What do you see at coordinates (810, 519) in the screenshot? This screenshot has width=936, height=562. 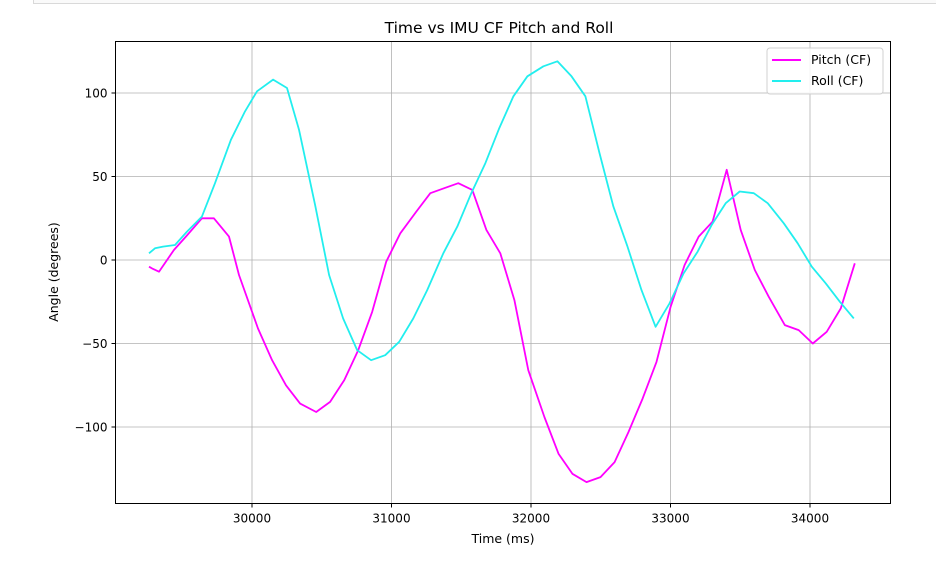 I see `x-tick-label: 34000` at bounding box center [810, 519].